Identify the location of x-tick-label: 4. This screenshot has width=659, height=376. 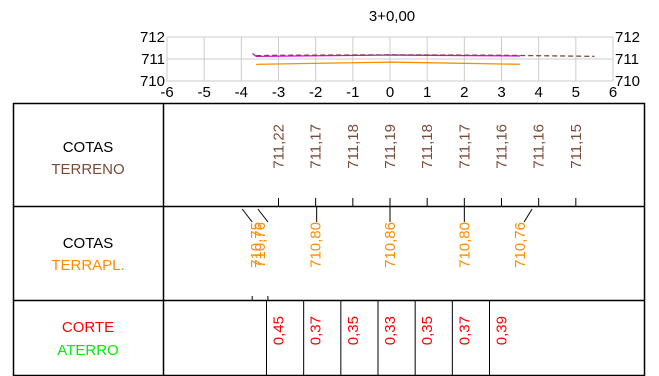
(538, 92).